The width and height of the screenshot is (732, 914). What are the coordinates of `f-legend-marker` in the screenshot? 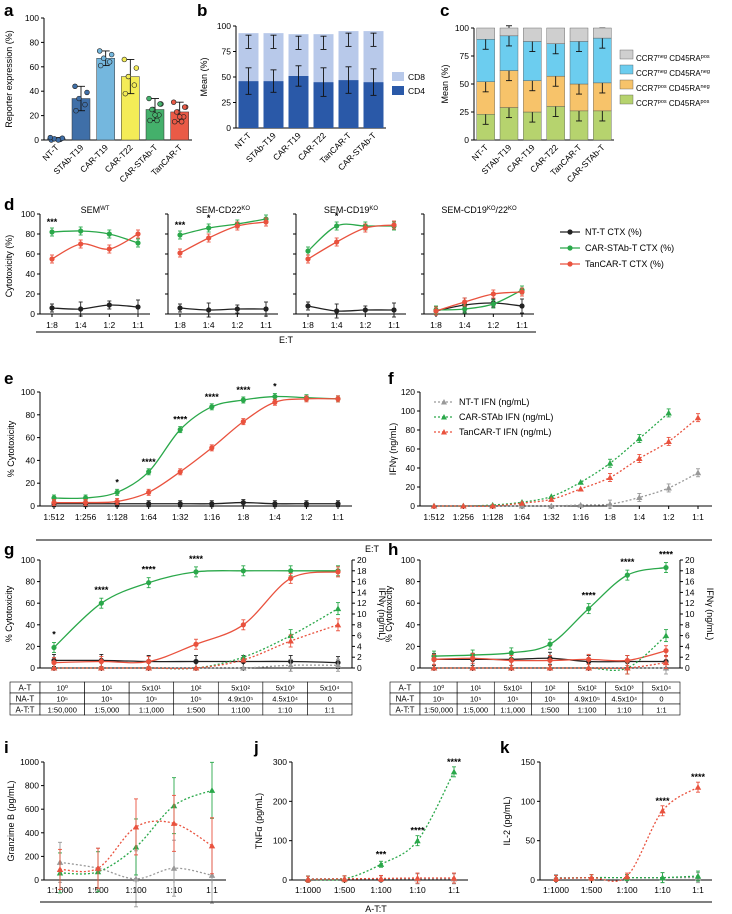 It's located at (444, 402).